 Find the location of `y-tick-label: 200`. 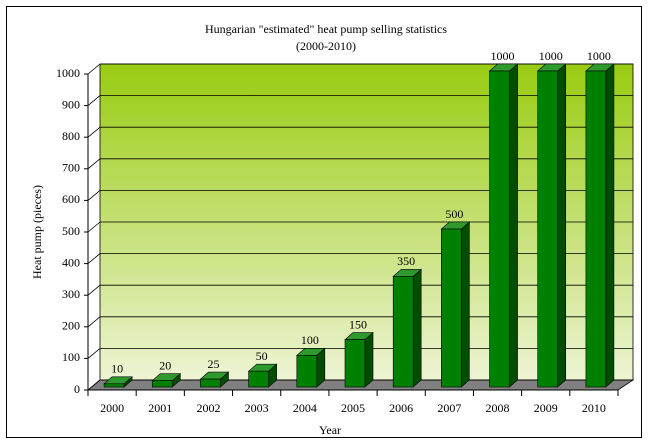

y-tick-label: 200 is located at coordinates (71, 326).